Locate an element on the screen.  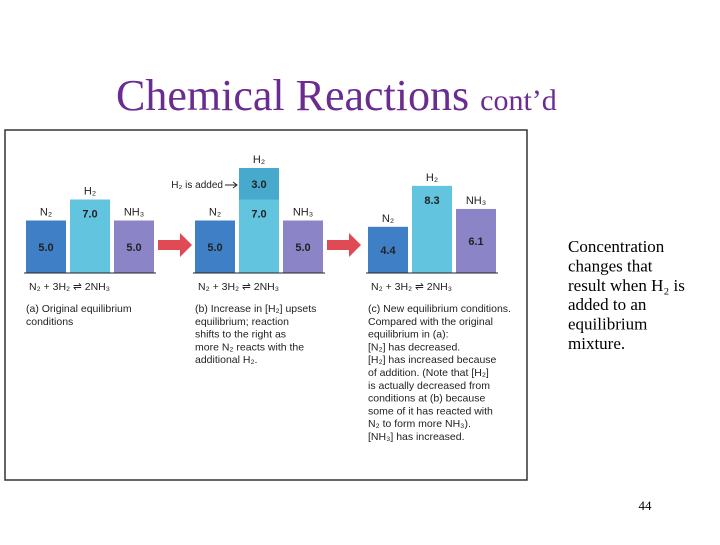
added-bar is located at coordinates (259, 184).